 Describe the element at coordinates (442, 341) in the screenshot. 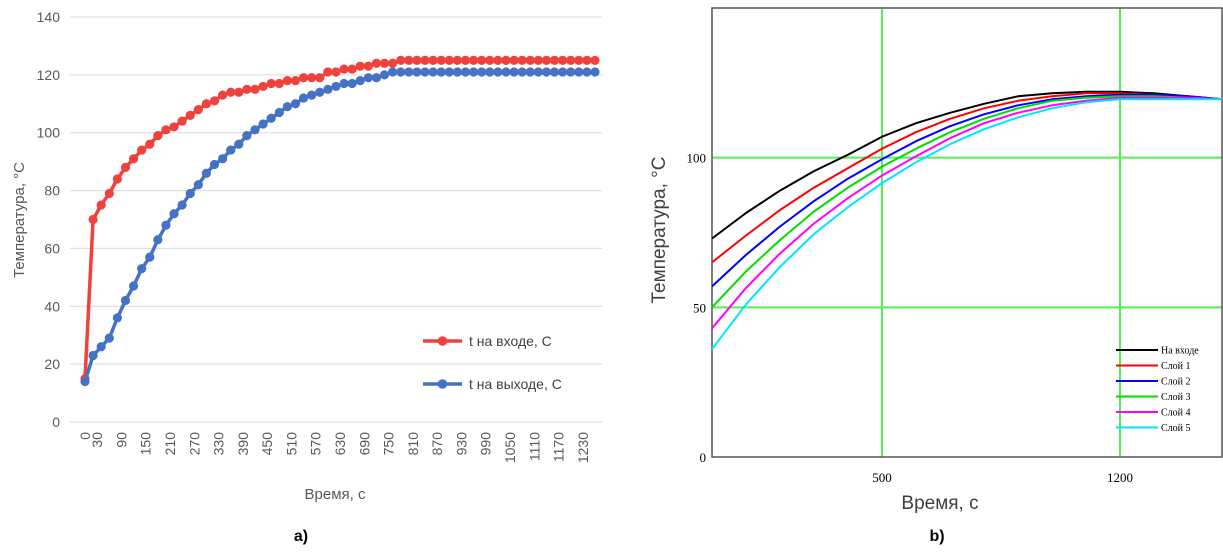

I see `legend-marker` at that location.